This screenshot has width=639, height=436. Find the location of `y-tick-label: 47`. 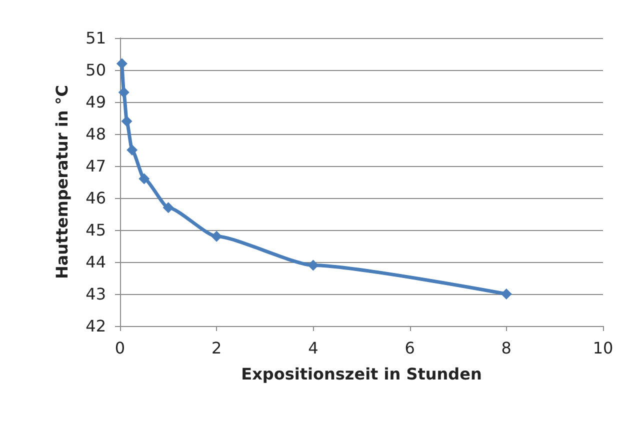

y-tick-label: 47 is located at coordinates (96, 166).